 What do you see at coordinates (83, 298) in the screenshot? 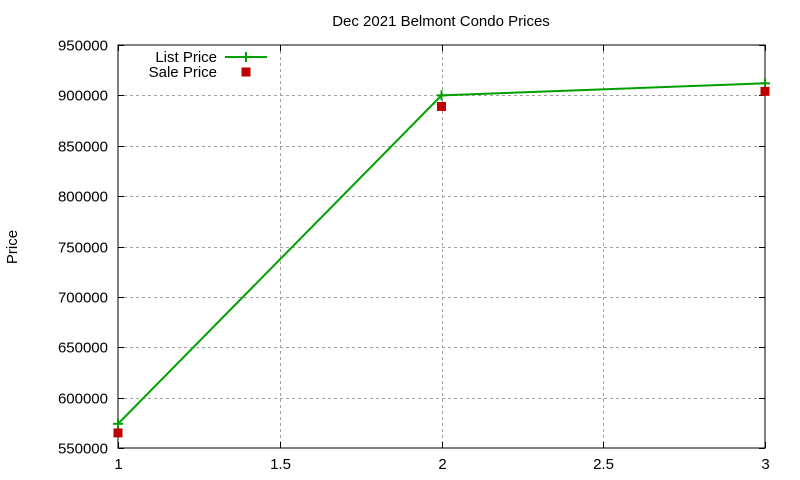
I see `y-tick-label: 700000` at bounding box center [83, 298].